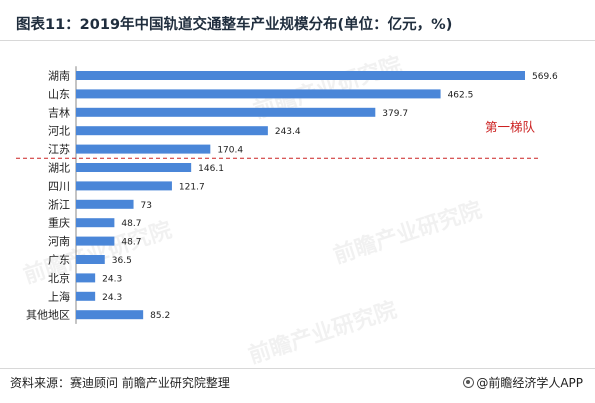 Image resolution: width=595 pixels, height=403 pixels. What do you see at coordinates (211, 169) in the screenshot?
I see `value-label: 146.1` at bounding box center [211, 169].